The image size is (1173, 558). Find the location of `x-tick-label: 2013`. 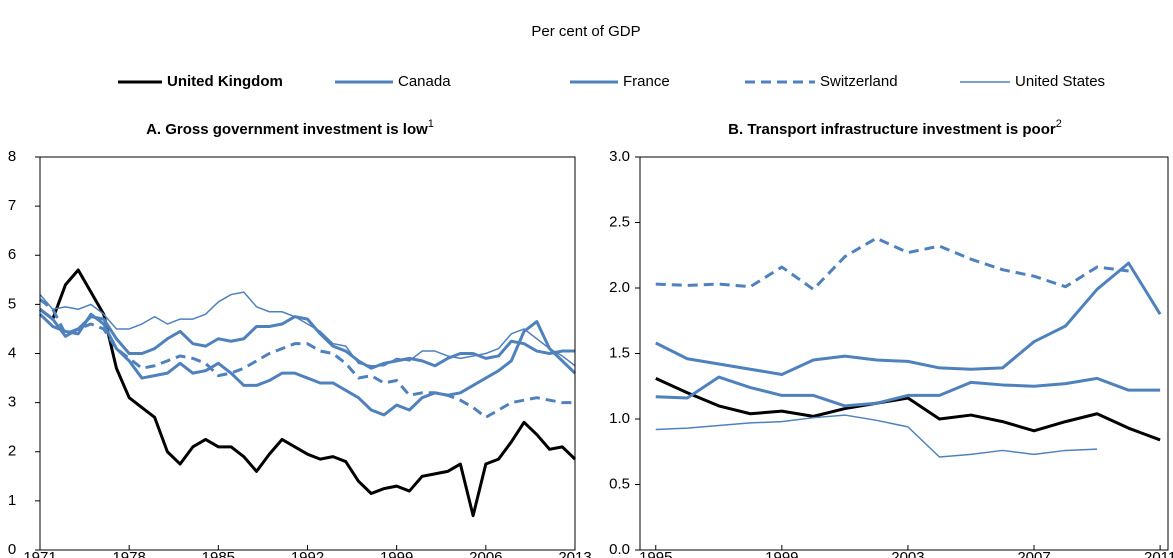

x-tick-label: 2013 is located at coordinates (574, 553).